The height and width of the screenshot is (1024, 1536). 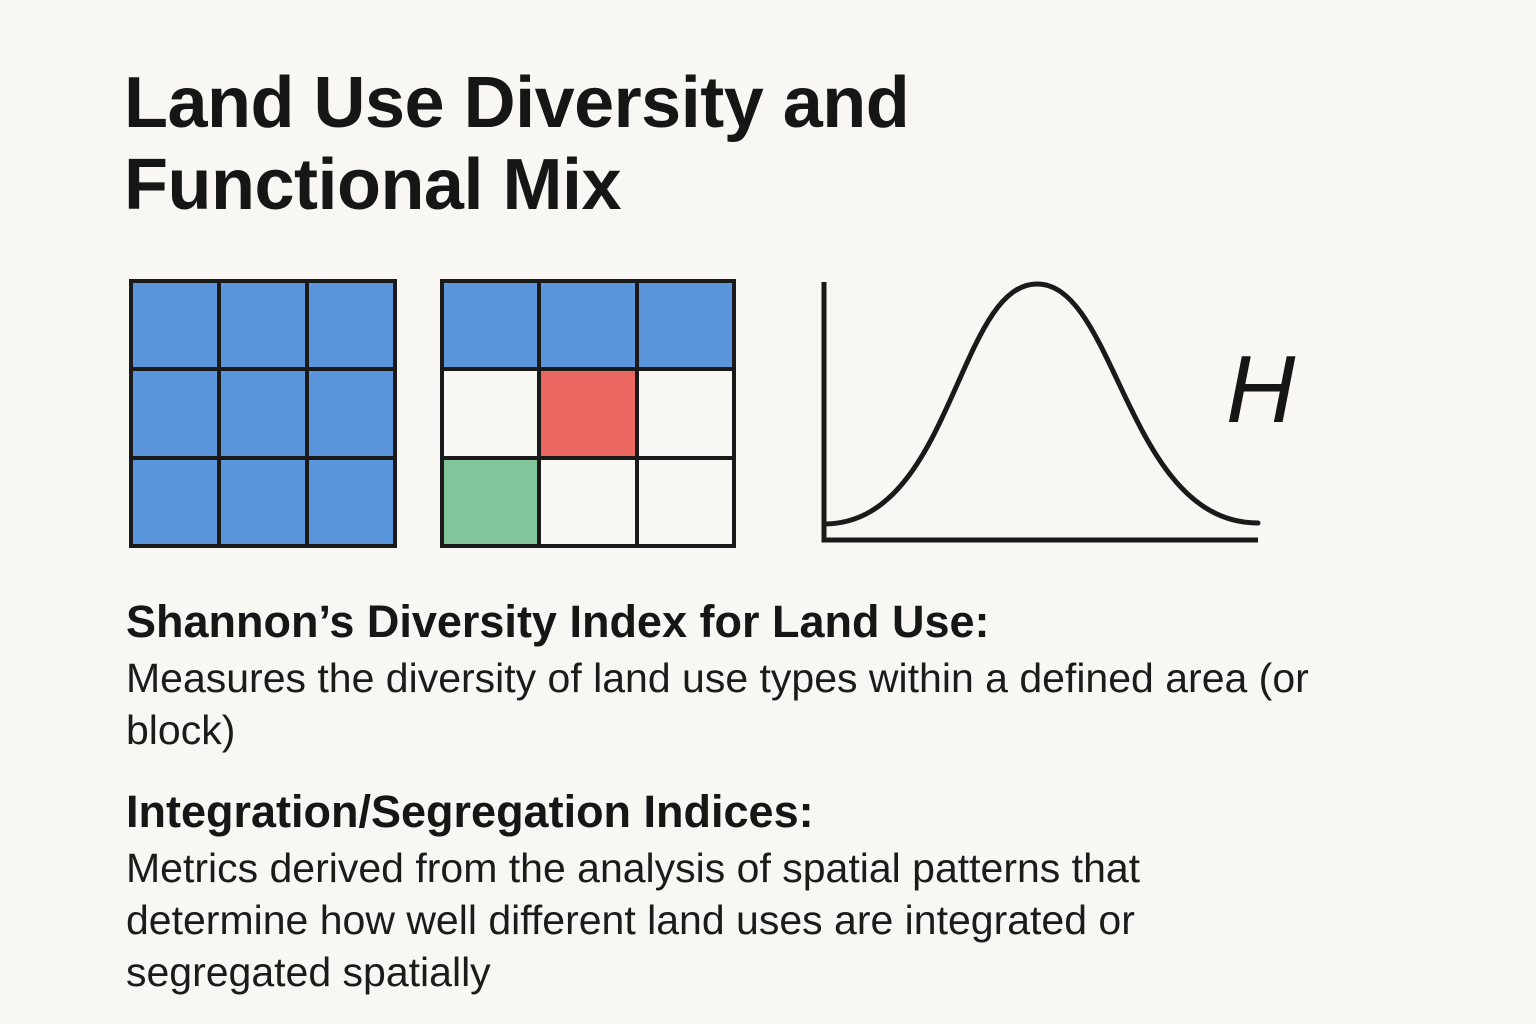 I want to click on diversity-curve-graph, so click(x=1041, y=412).